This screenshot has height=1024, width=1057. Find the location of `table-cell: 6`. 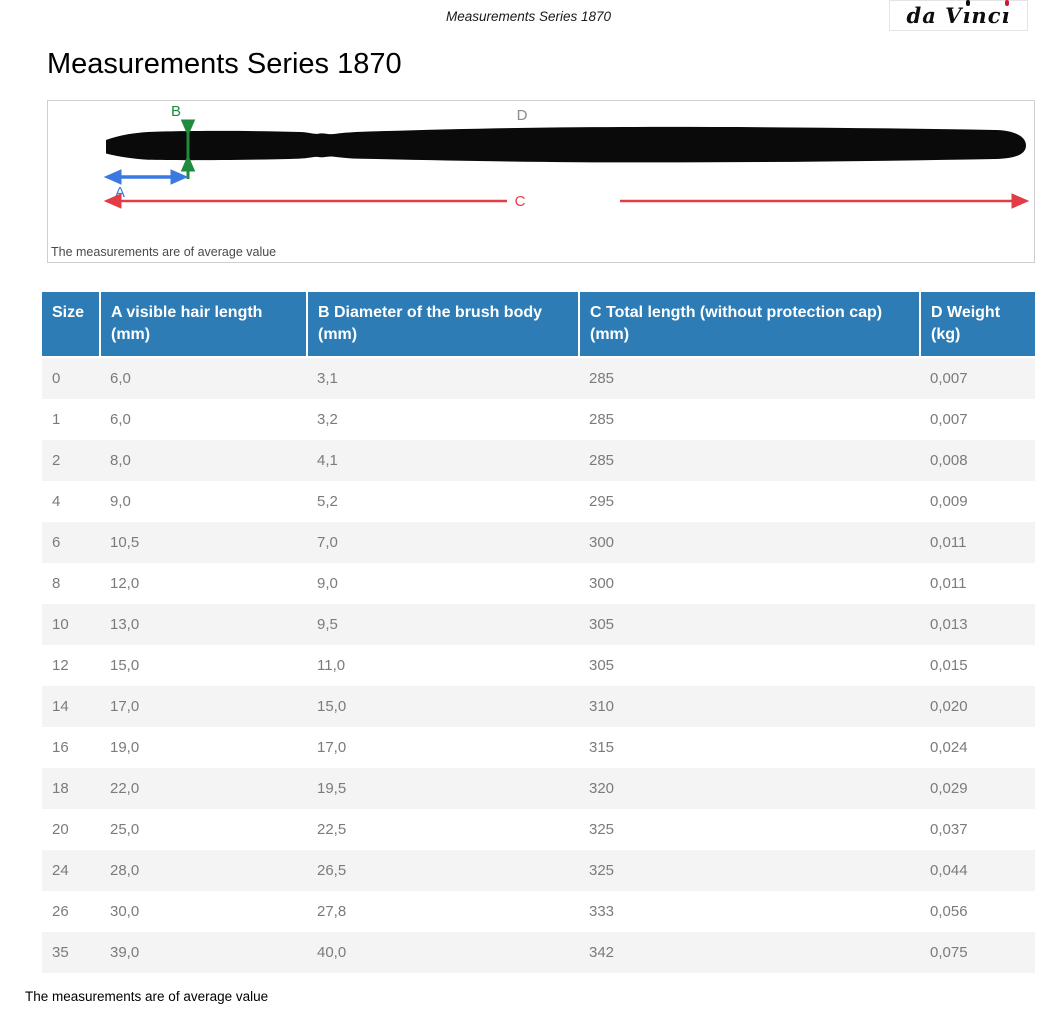

table-cell: 6 is located at coordinates (56, 542).